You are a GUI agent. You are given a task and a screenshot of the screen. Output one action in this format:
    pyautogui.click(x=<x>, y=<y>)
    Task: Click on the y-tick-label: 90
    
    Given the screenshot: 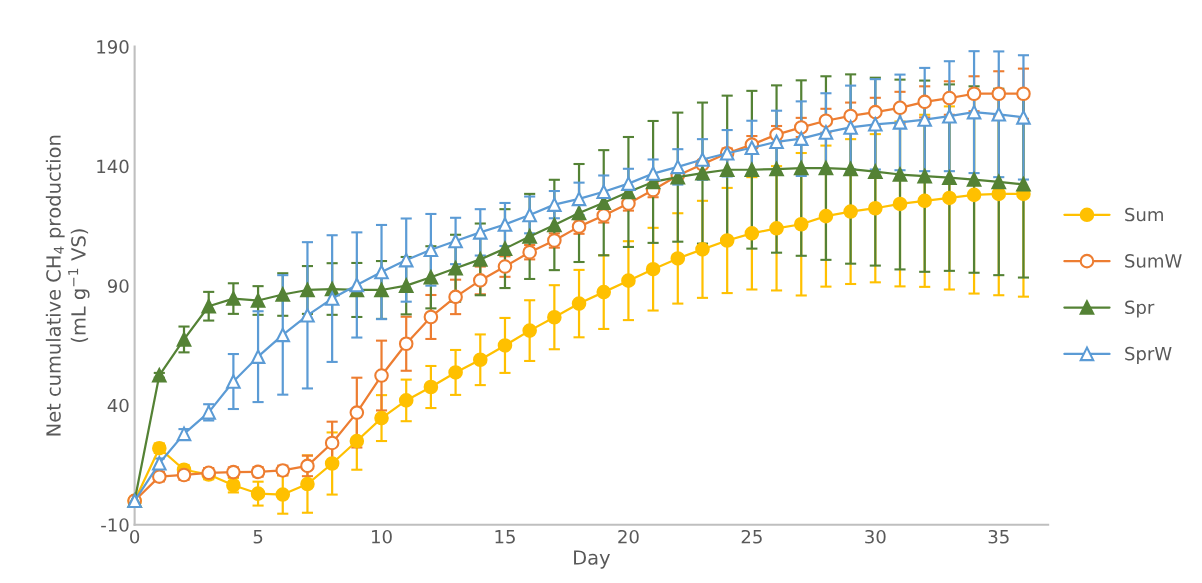 What is the action you would take?
    pyautogui.click(x=118, y=286)
    